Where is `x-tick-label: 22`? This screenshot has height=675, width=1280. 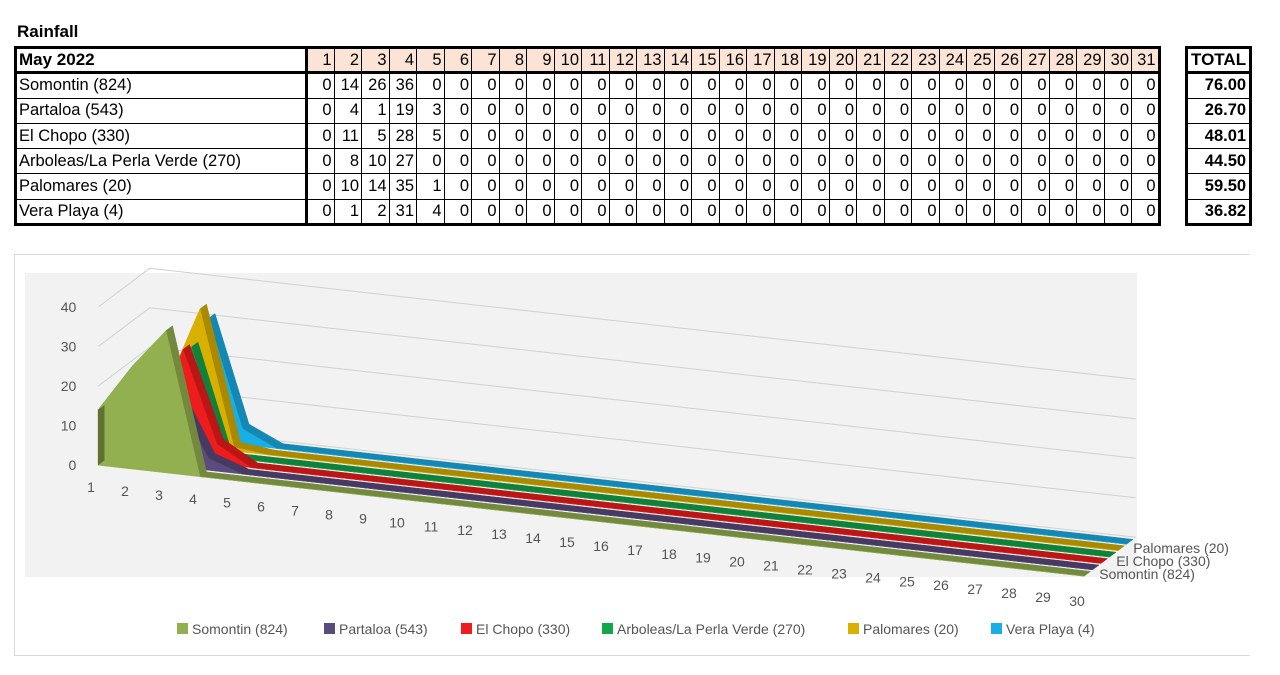 x-tick-label: 22 is located at coordinates (805, 569).